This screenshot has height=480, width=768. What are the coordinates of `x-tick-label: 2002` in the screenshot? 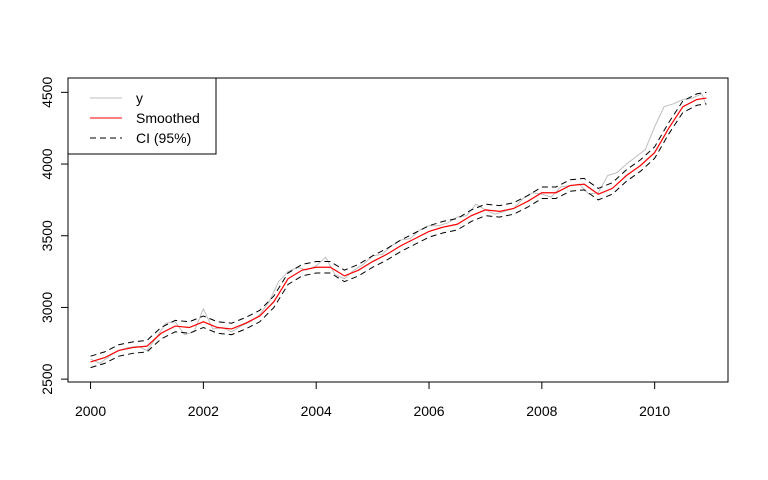 It's located at (203, 411).